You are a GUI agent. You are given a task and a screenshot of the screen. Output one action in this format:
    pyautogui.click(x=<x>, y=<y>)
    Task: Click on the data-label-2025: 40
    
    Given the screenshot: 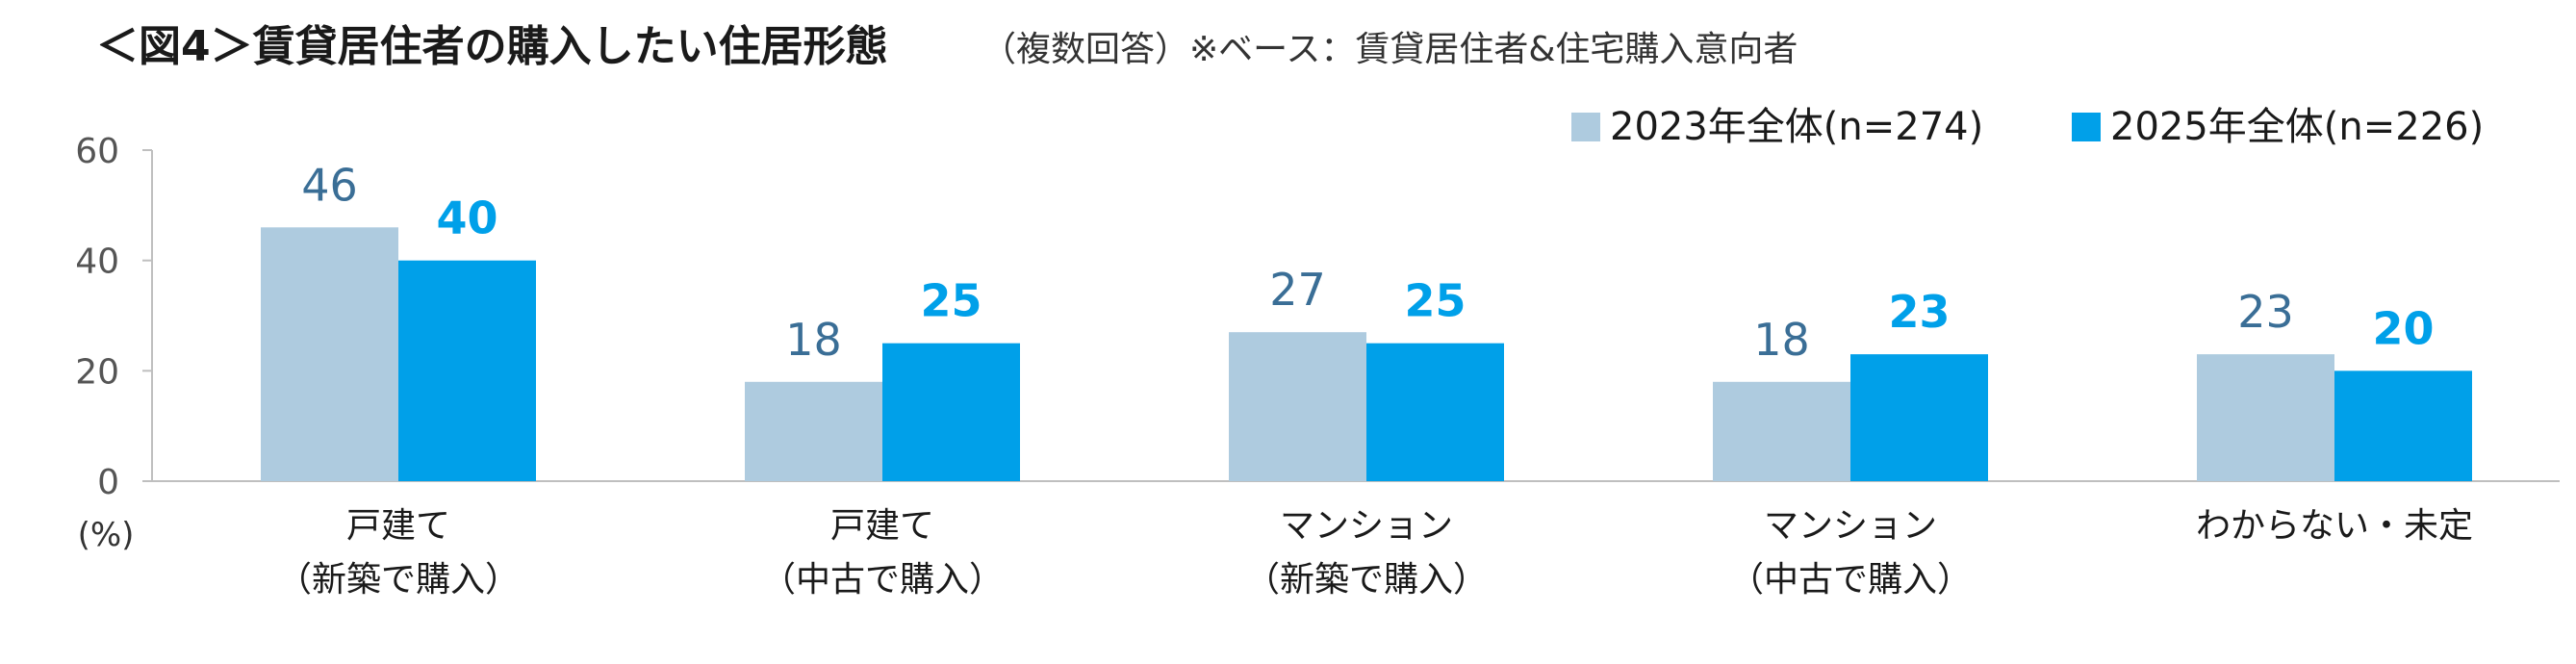 What is the action you would take?
    pyautogui.click(x=466, y=218)
    